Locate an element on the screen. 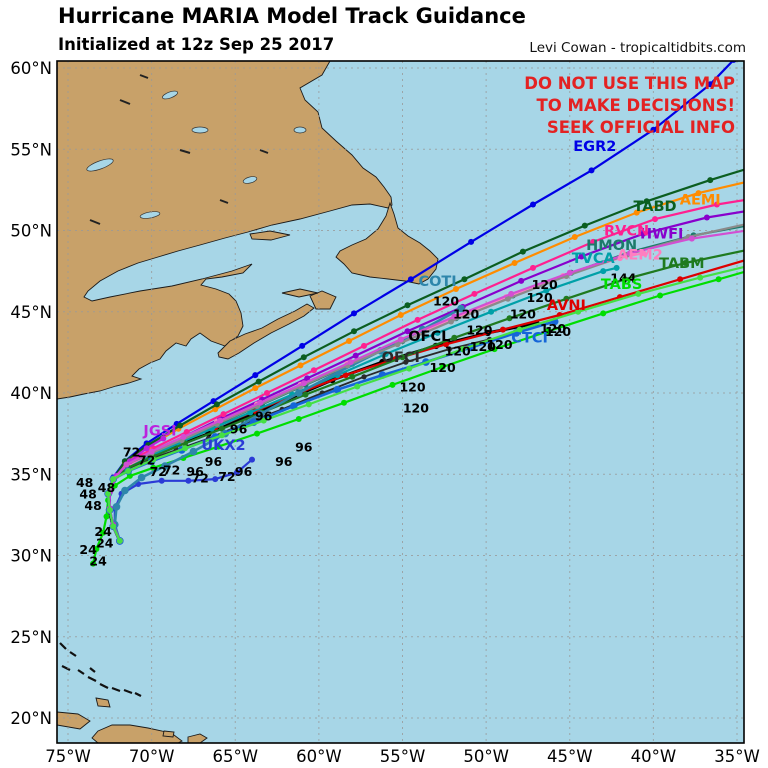 This screenshot has height=768, width=768. lat-tick-label: 35°N is located at coordinates (31, 474).